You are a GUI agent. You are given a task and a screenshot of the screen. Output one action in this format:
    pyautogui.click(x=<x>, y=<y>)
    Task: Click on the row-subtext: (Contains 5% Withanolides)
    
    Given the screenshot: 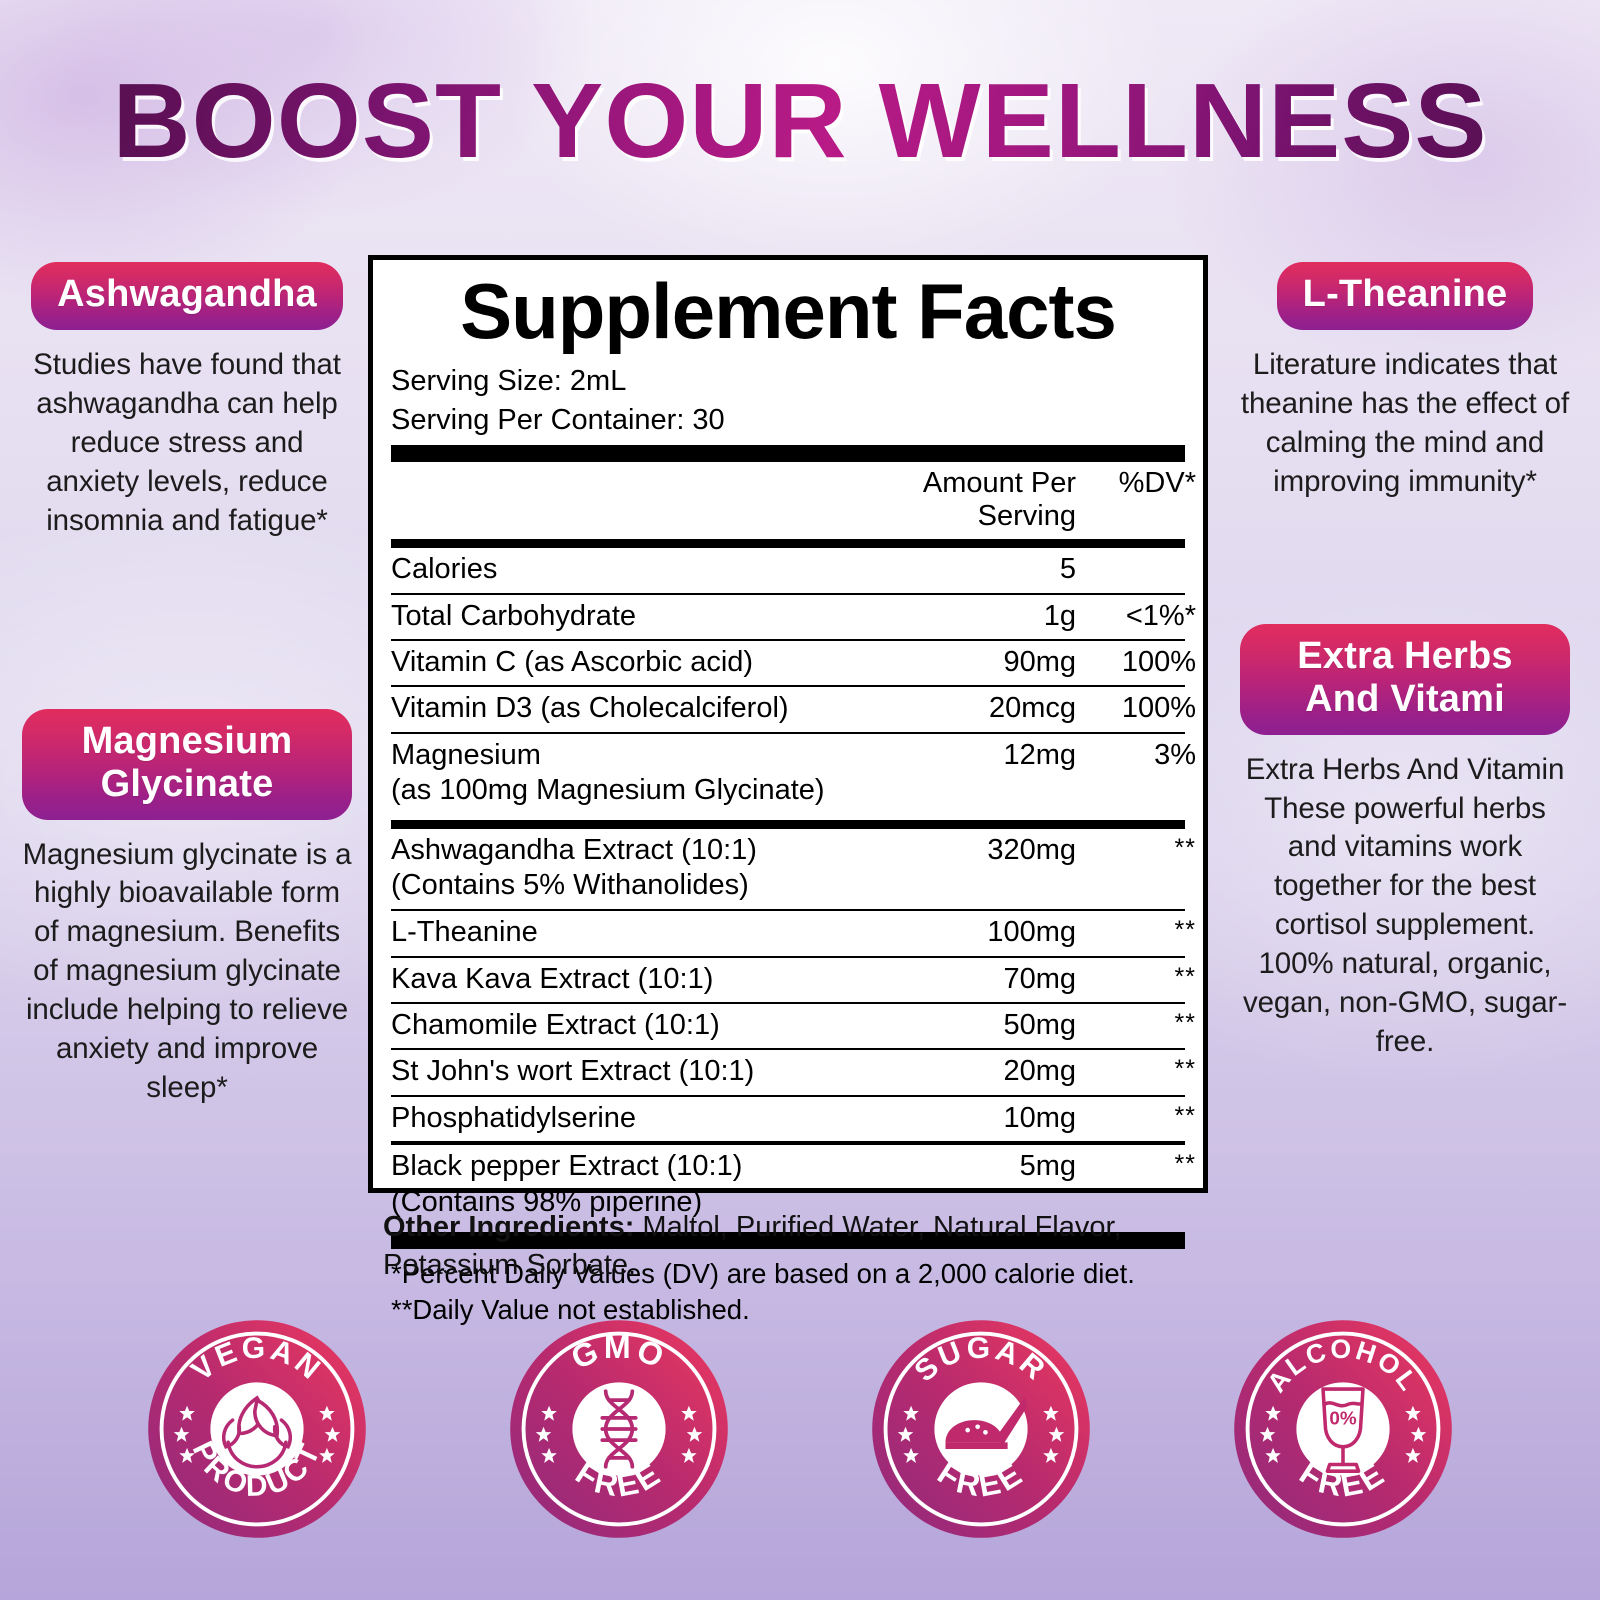 What is the action you would take?
    pyautogui.click(x=570, y=885)
    